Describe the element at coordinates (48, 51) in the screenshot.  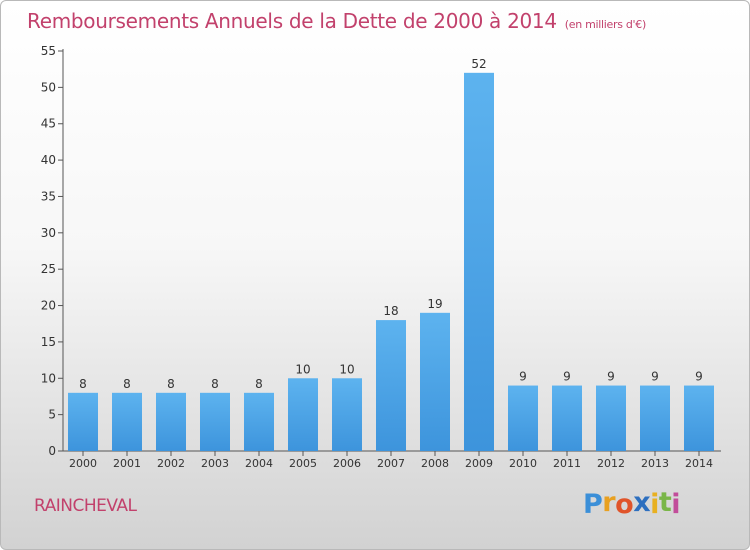
I see `y-tick-label: 55` at that location.